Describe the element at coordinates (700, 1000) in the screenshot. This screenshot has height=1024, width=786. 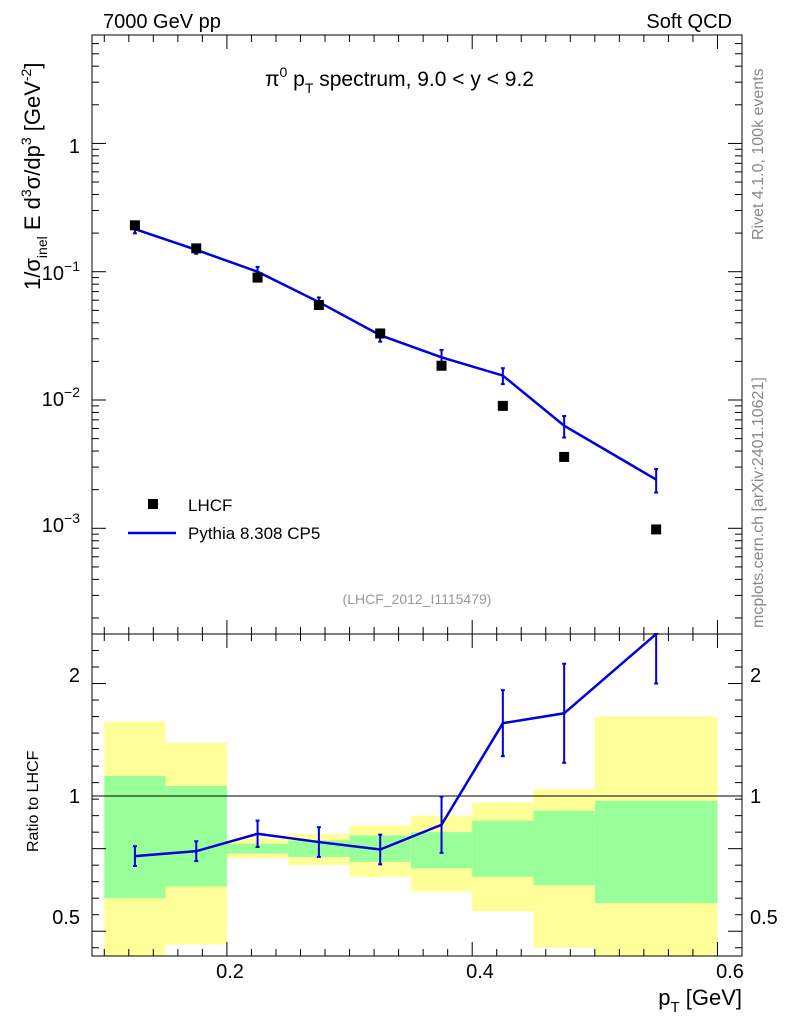
I see `x-axis-label: pT [GeV]` at that location.